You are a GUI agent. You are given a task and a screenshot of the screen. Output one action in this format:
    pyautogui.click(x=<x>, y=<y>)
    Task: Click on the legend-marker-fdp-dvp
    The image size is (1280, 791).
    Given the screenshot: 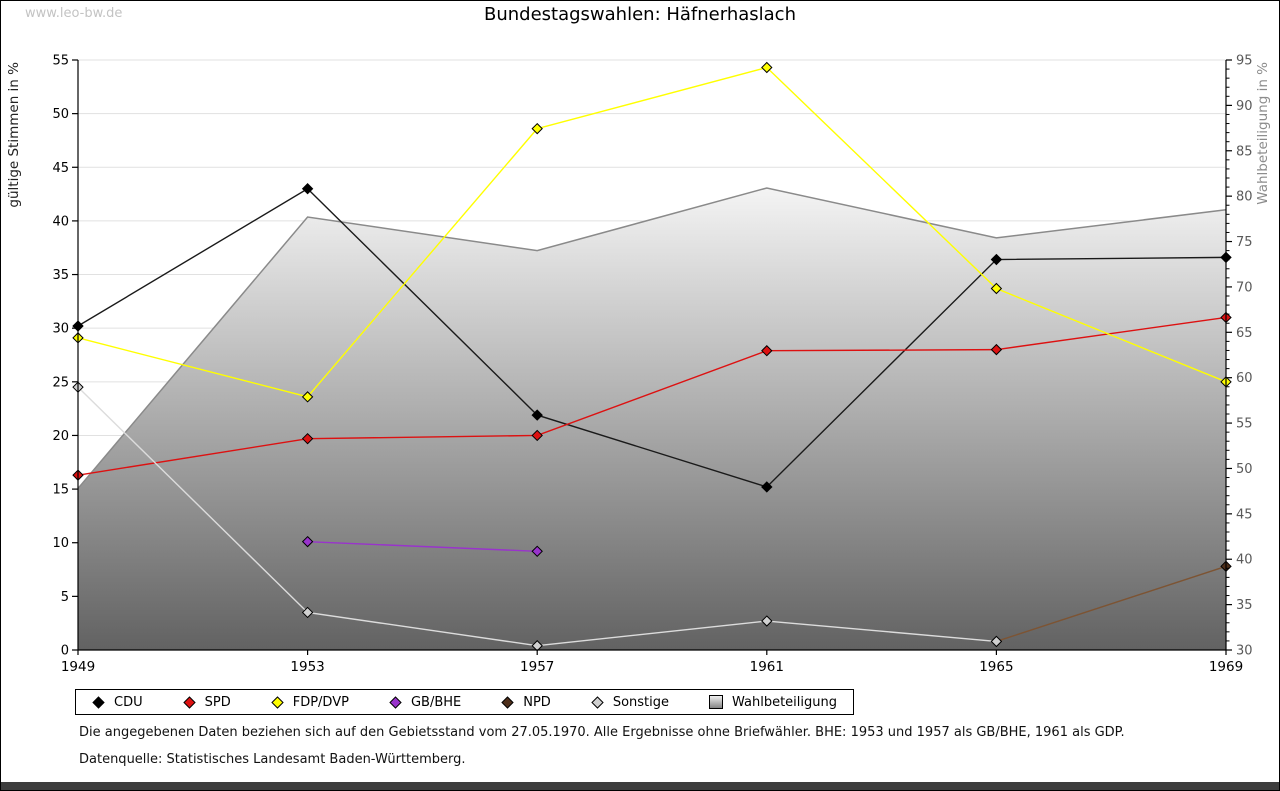 What is the action you would take?
    pyautogui.click(x=277, y=702)
    